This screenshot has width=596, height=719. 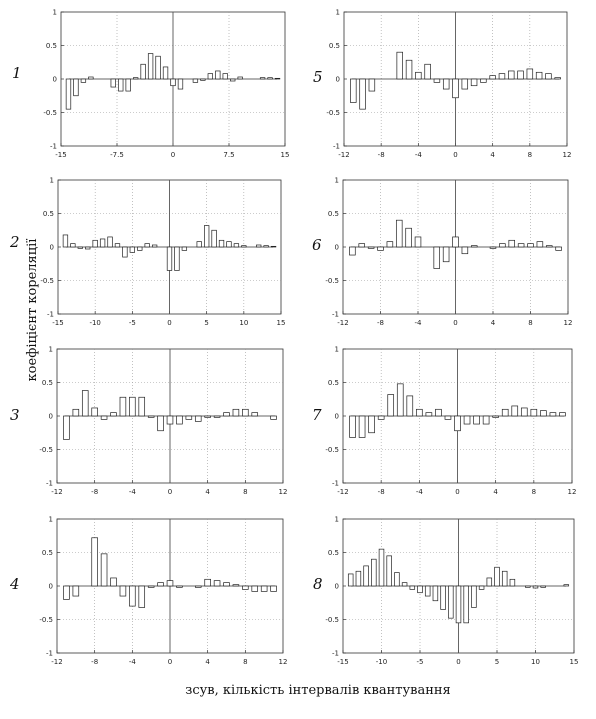 I want to click on x-tick-label: -5, so click(x=420, y=662).